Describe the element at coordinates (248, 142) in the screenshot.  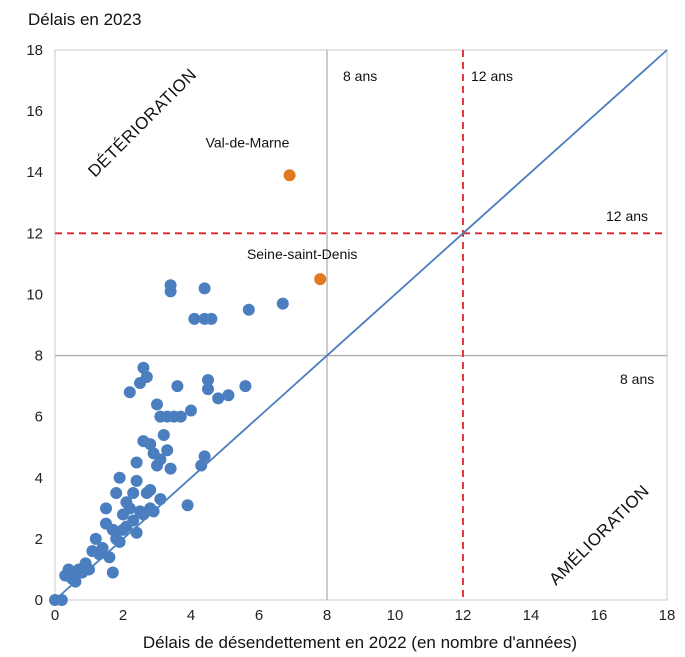
I see `highlighted-point-label: Val-de-Marne` at that location.